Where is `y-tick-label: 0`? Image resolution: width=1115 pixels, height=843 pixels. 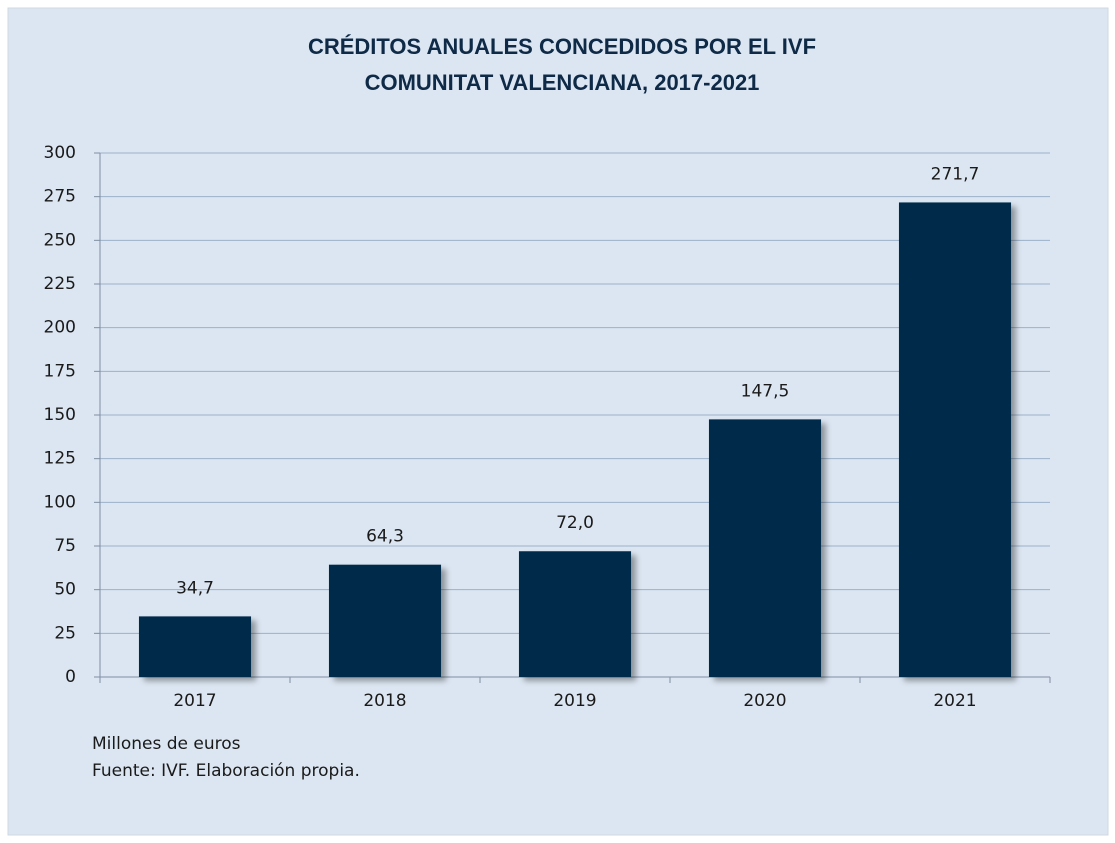 y-tick-label: 0 is located at coordinates (70, 677).